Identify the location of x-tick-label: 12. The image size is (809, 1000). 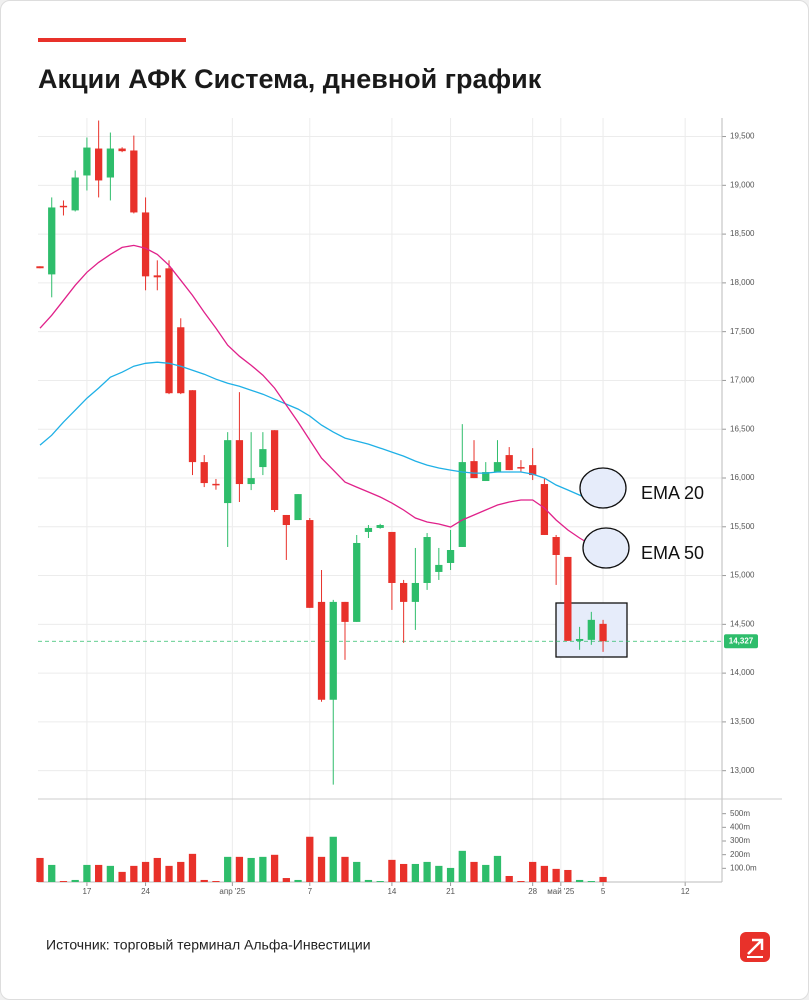
(685, 891).